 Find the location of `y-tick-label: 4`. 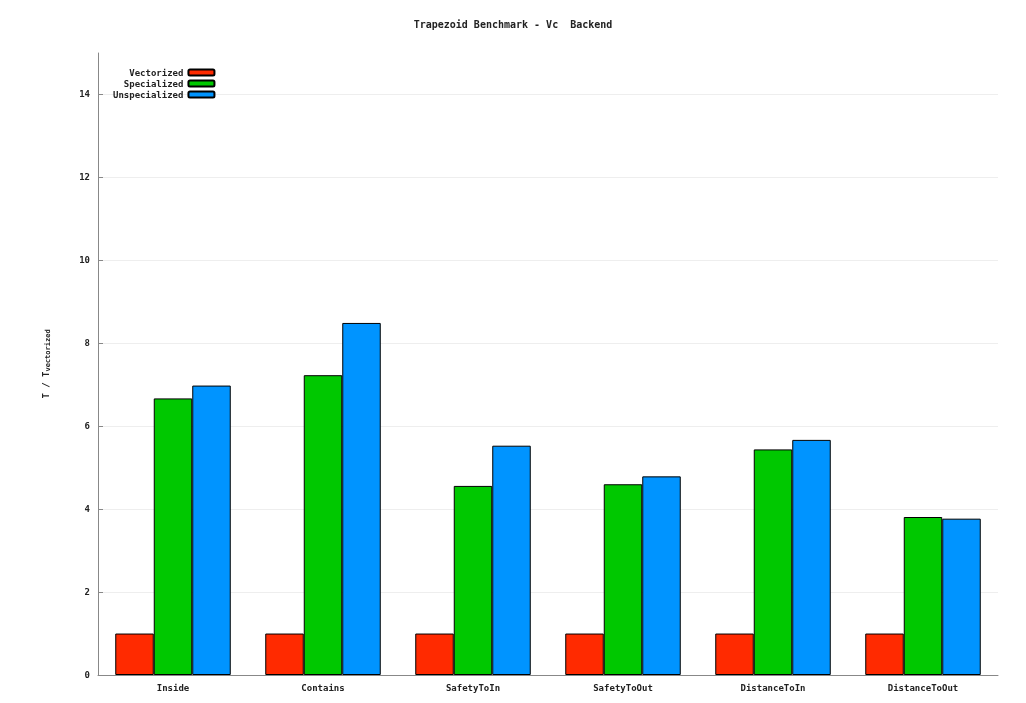

y-tick-label: 4 is located at coordinates (87, 509).